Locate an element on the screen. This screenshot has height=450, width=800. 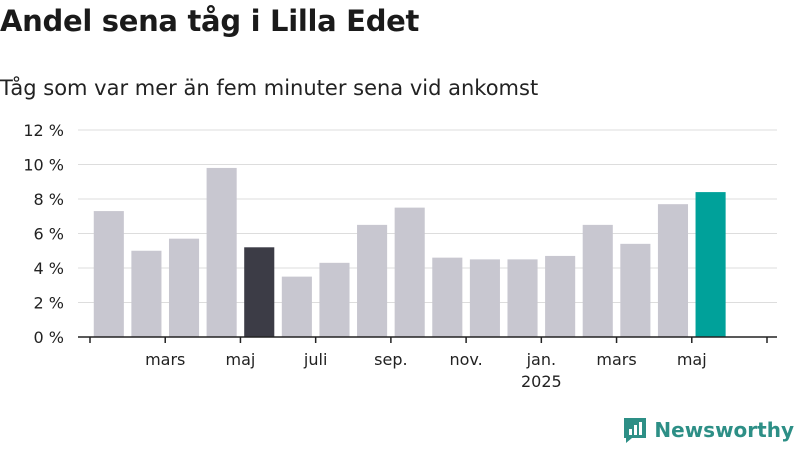
x-tick-label: jan. is located at coordinates (541, 359).